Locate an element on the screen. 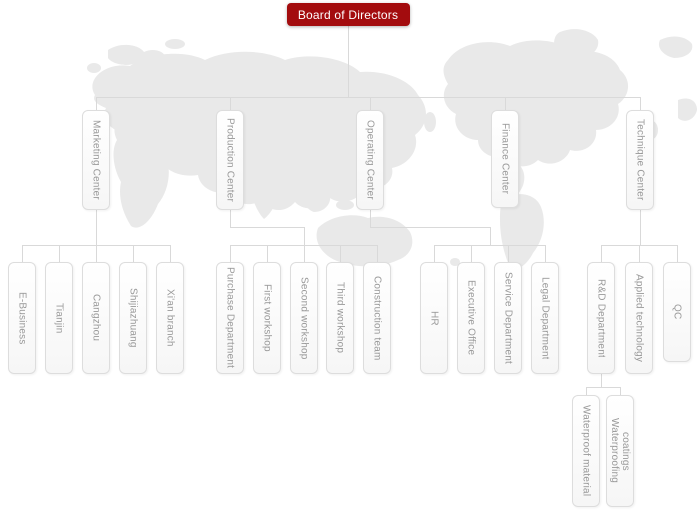  org-node-service-department: Service Department is located at coordinates (508, 318).